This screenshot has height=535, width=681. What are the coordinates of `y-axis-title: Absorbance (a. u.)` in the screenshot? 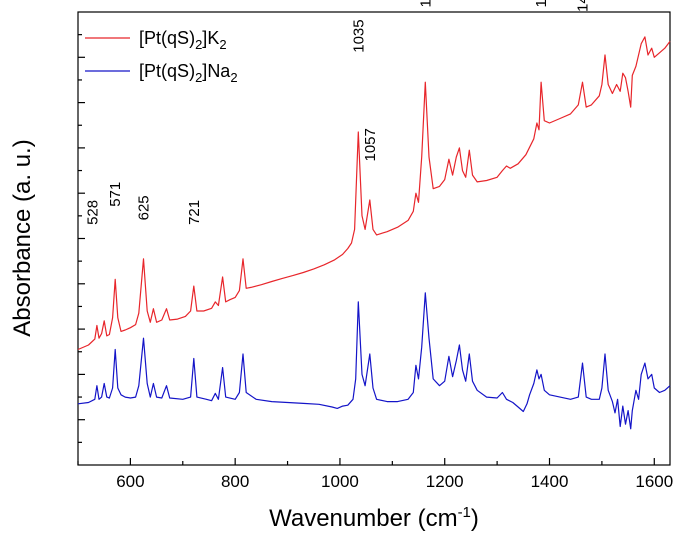 It's located at (22, 237).